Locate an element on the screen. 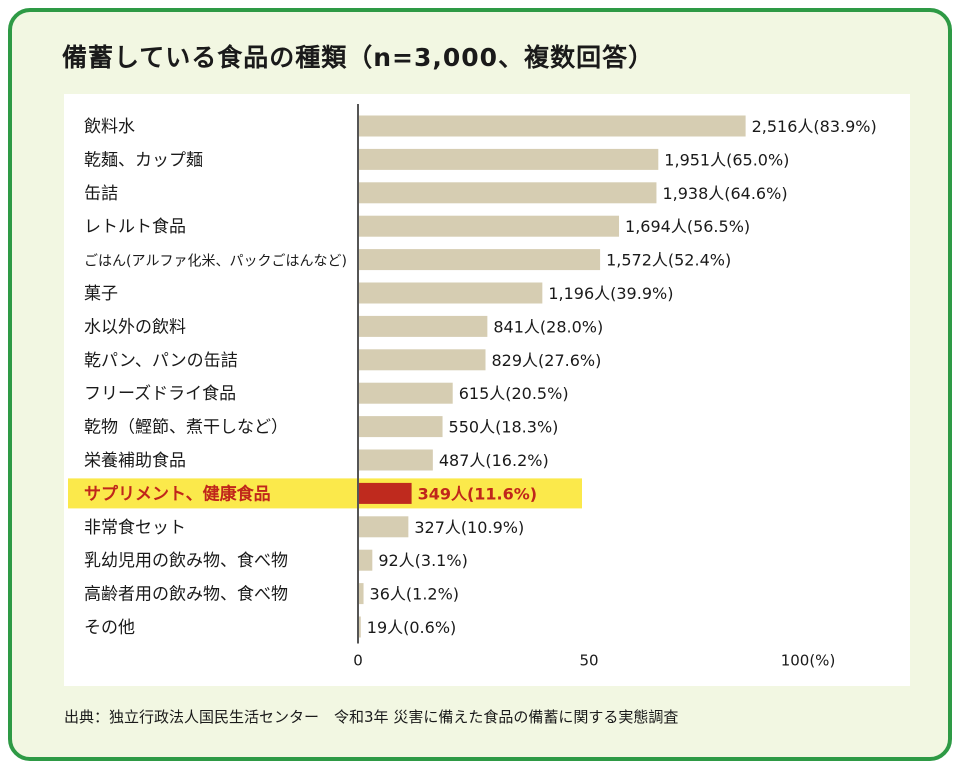  category-label: 缶詰 is located at coordinates (101, 194).